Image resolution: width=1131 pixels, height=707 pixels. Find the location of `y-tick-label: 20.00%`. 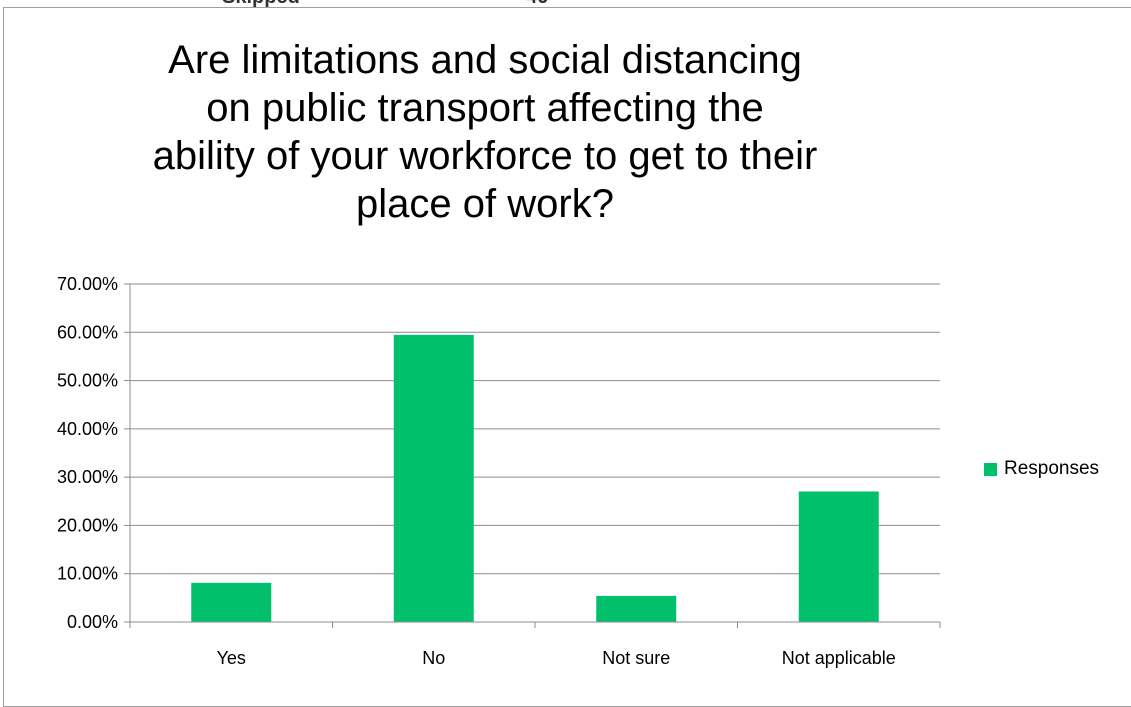

y-tick-label: 20.00% is located at coordinates (87, 525).